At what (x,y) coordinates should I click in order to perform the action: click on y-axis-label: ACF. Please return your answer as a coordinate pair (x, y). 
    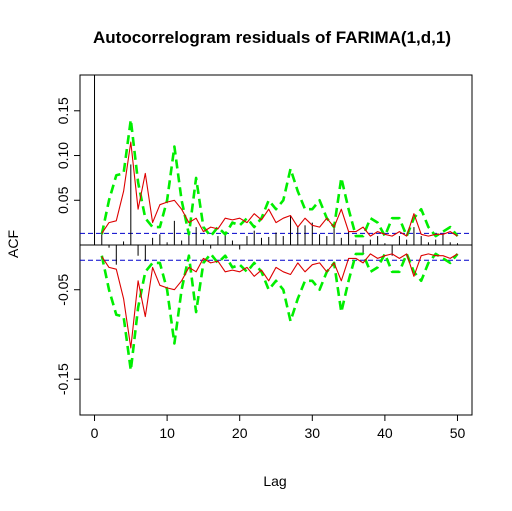
    Looking at the image, I should click on (13, 244).